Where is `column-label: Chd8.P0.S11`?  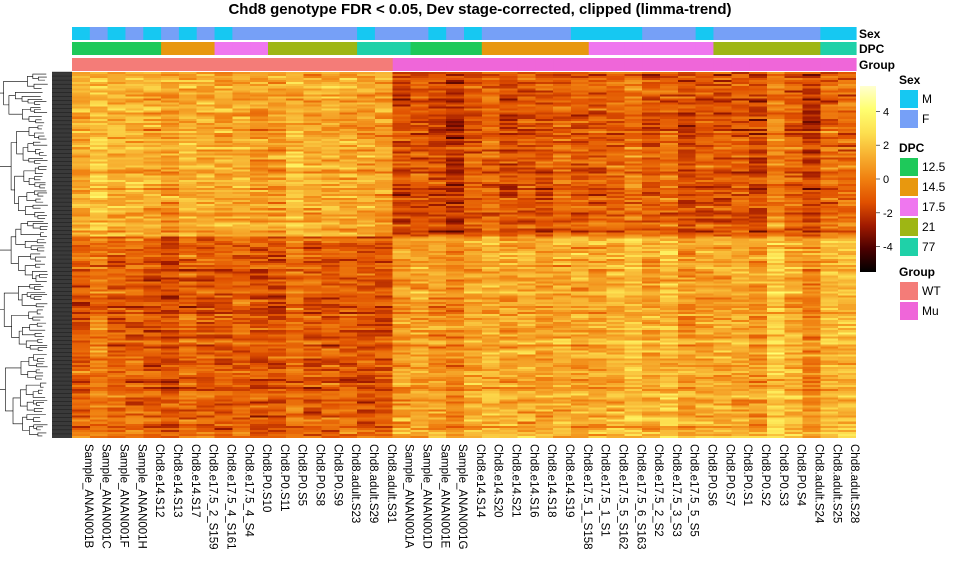 column-label: Chd8.P0.S11 is located at coordinates (284, 478).